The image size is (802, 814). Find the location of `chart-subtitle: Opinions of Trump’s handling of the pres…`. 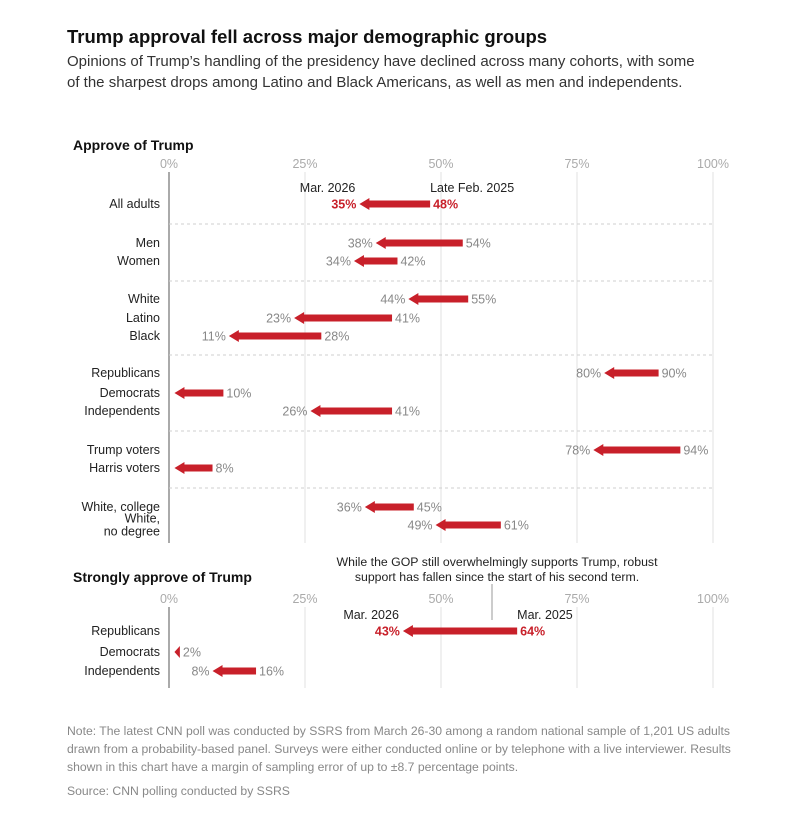

chart-subtitle: Opinions of Trump’s handling of the pres… is located at coordinates (381, 72).